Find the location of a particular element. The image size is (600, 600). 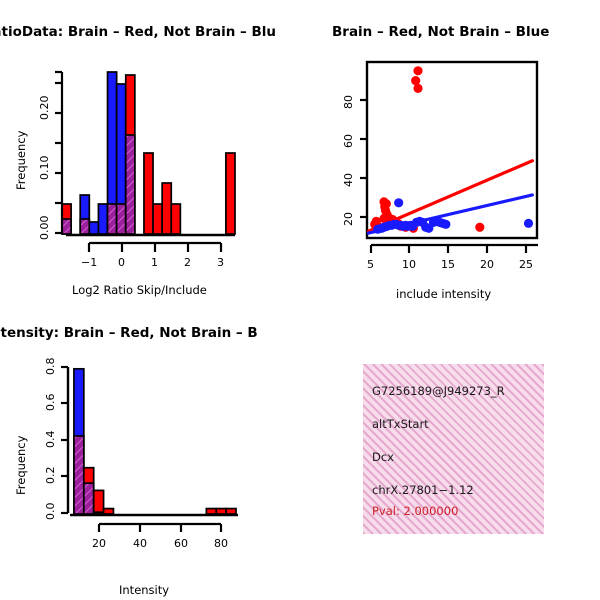

scatter-y-axis is located at coordinates (363, 158).